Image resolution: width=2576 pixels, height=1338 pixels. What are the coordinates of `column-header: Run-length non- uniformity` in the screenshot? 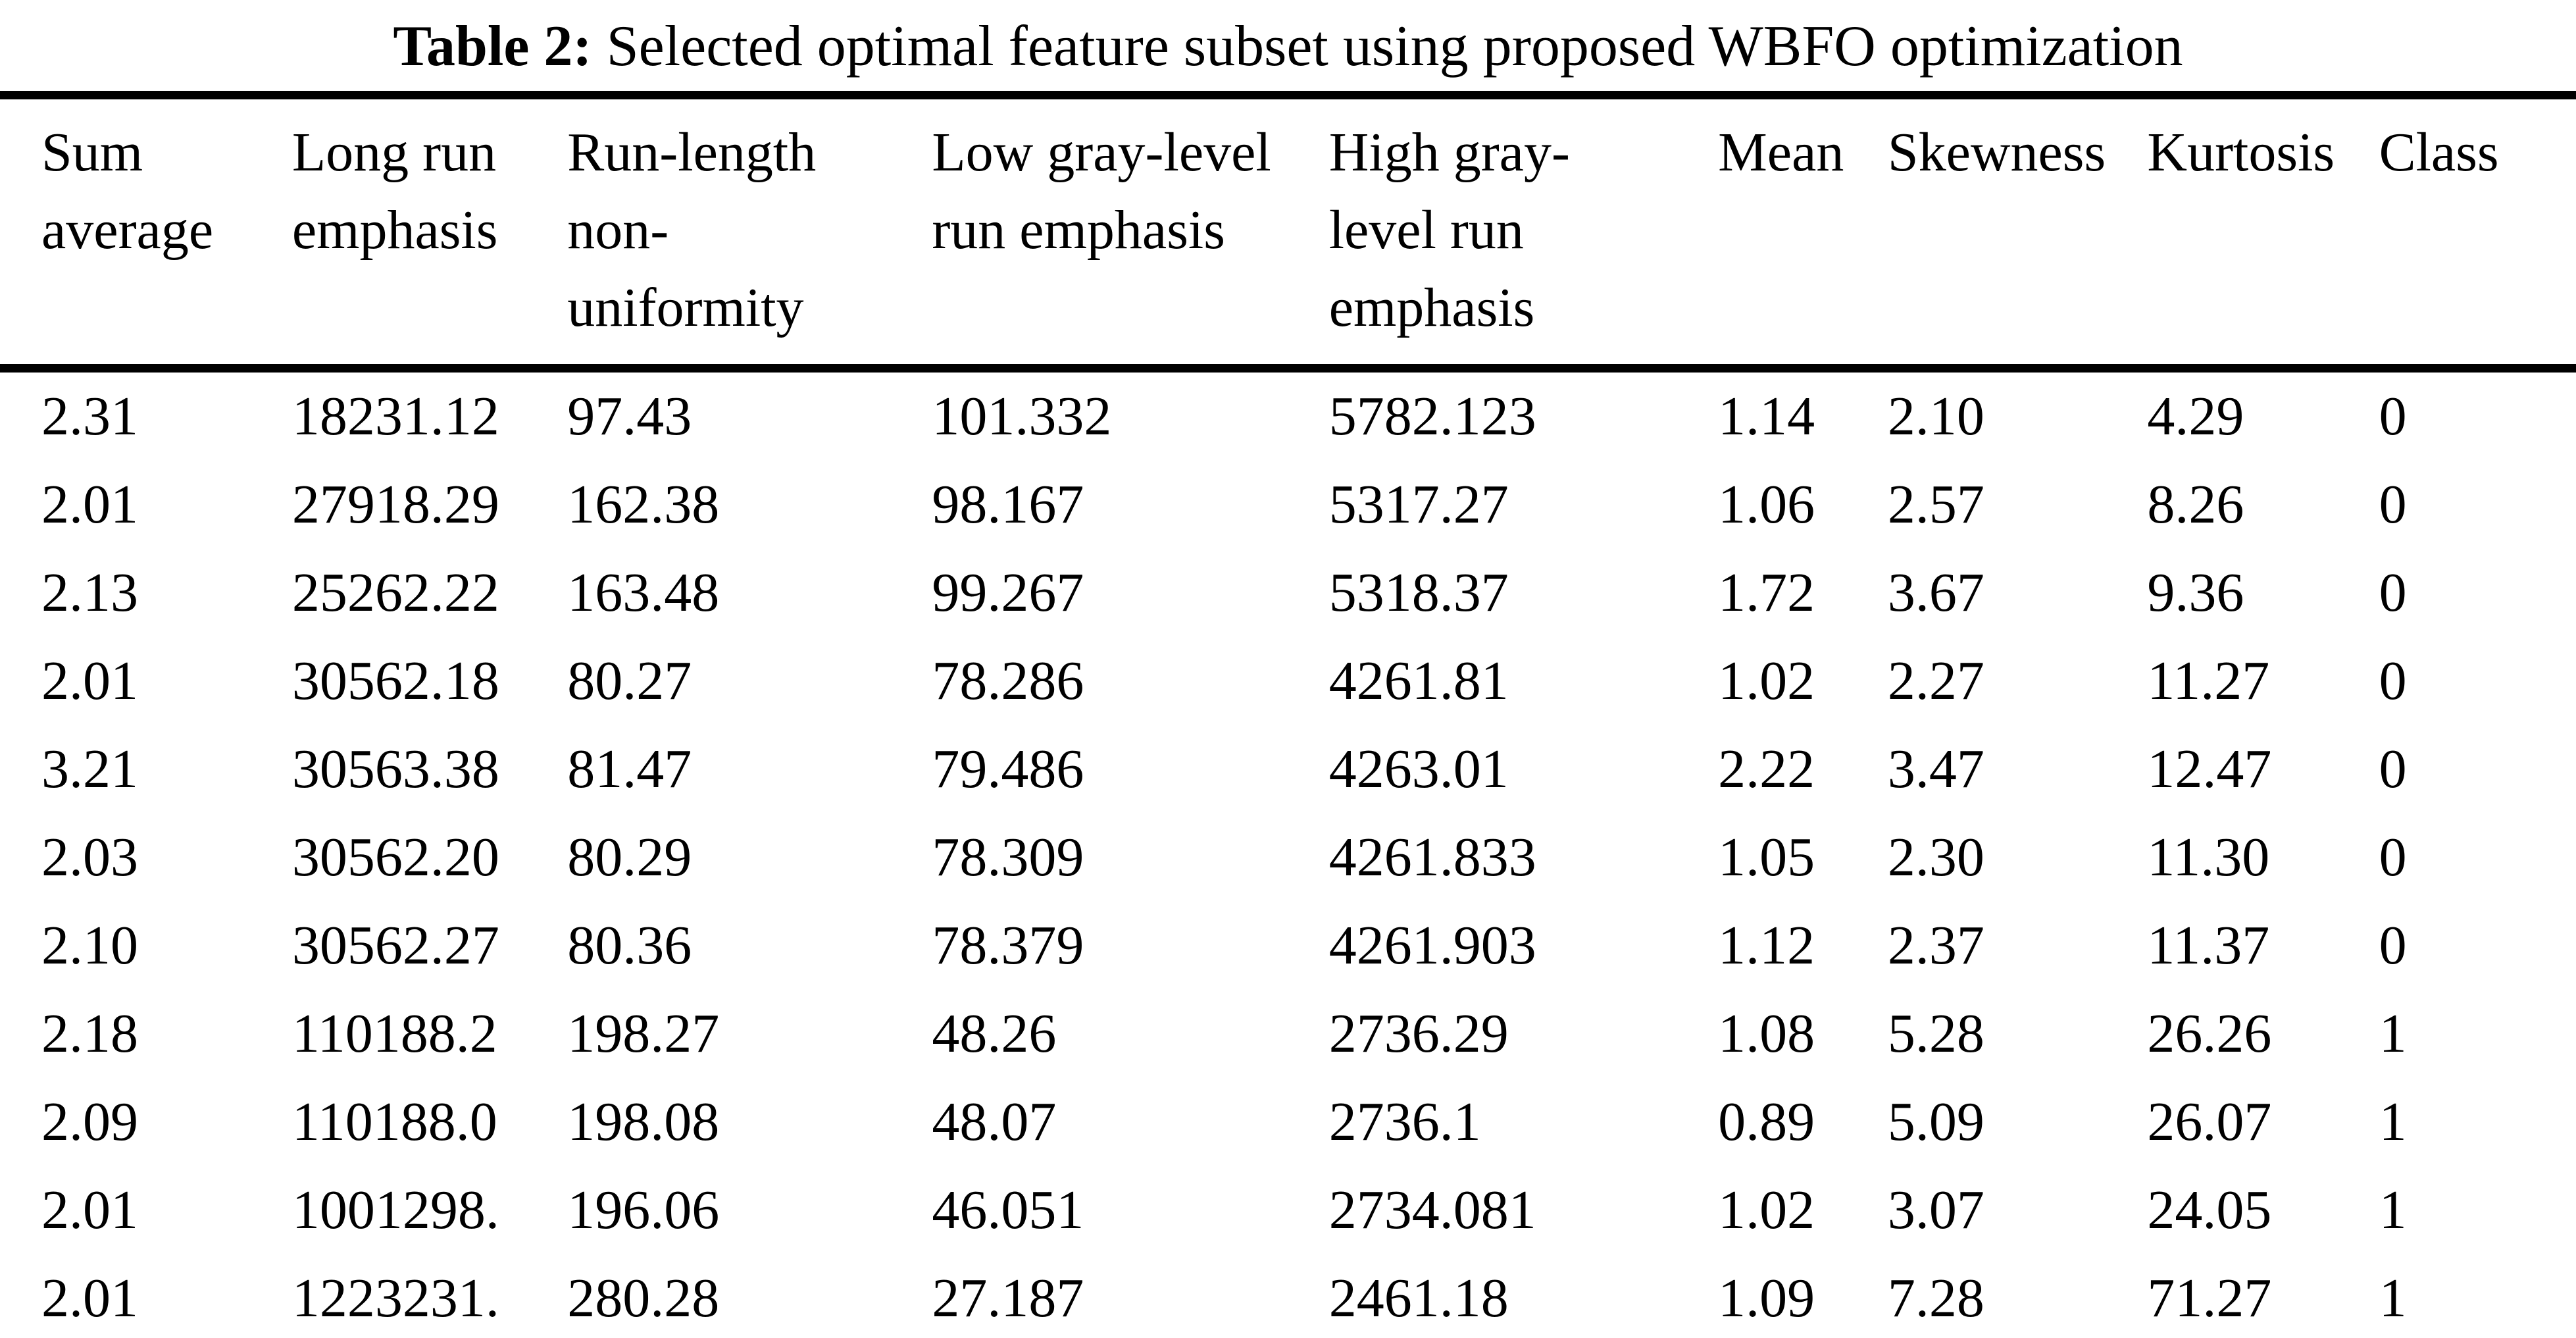 It's located at (749, 234).